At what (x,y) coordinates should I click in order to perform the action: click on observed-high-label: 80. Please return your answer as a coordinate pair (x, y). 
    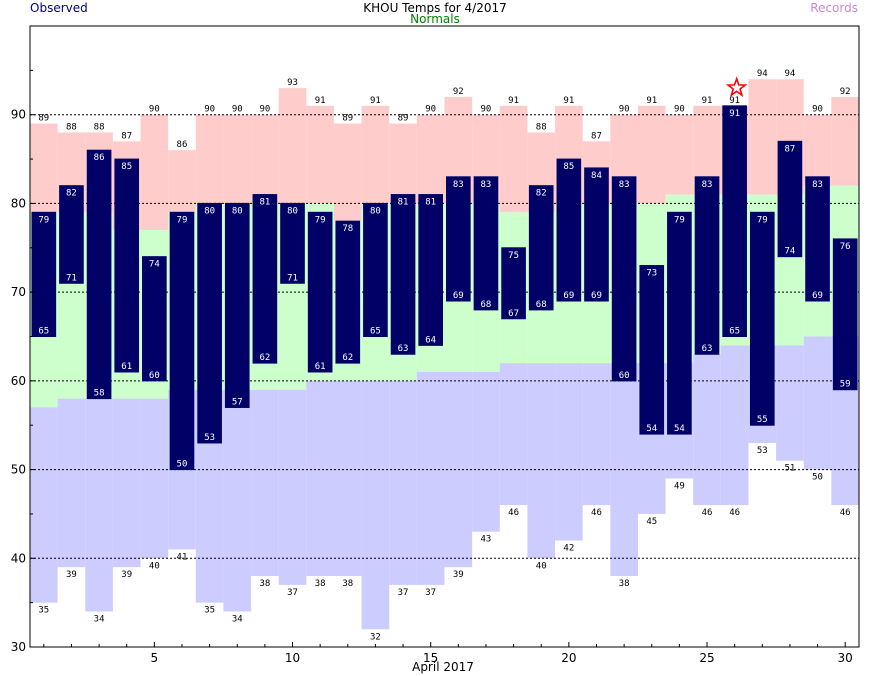
    Looking at the image, I should click on (292, 211).